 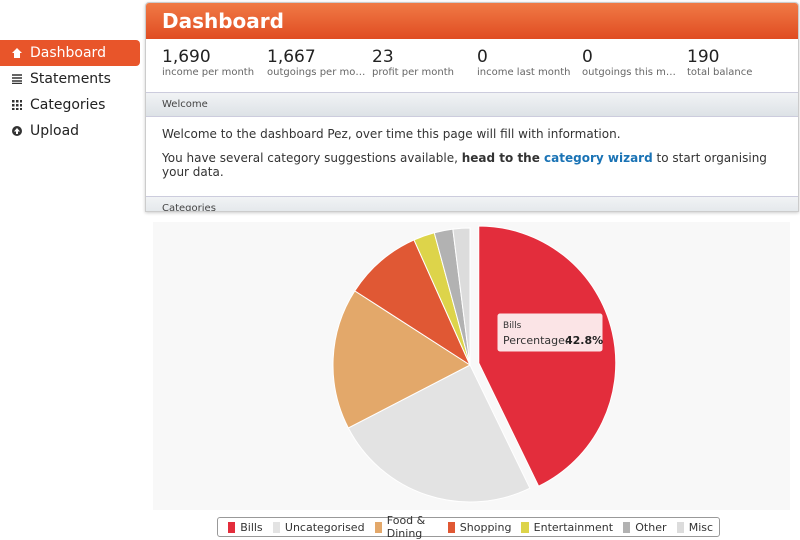 I want to click on page-title: Dashboard, so click(x=472, y=21).